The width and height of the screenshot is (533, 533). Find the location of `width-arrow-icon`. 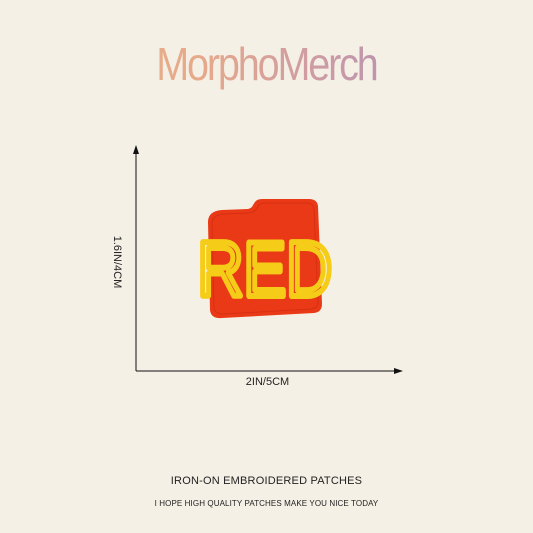

width-arrow-icon is located at coordinates (398, 371).